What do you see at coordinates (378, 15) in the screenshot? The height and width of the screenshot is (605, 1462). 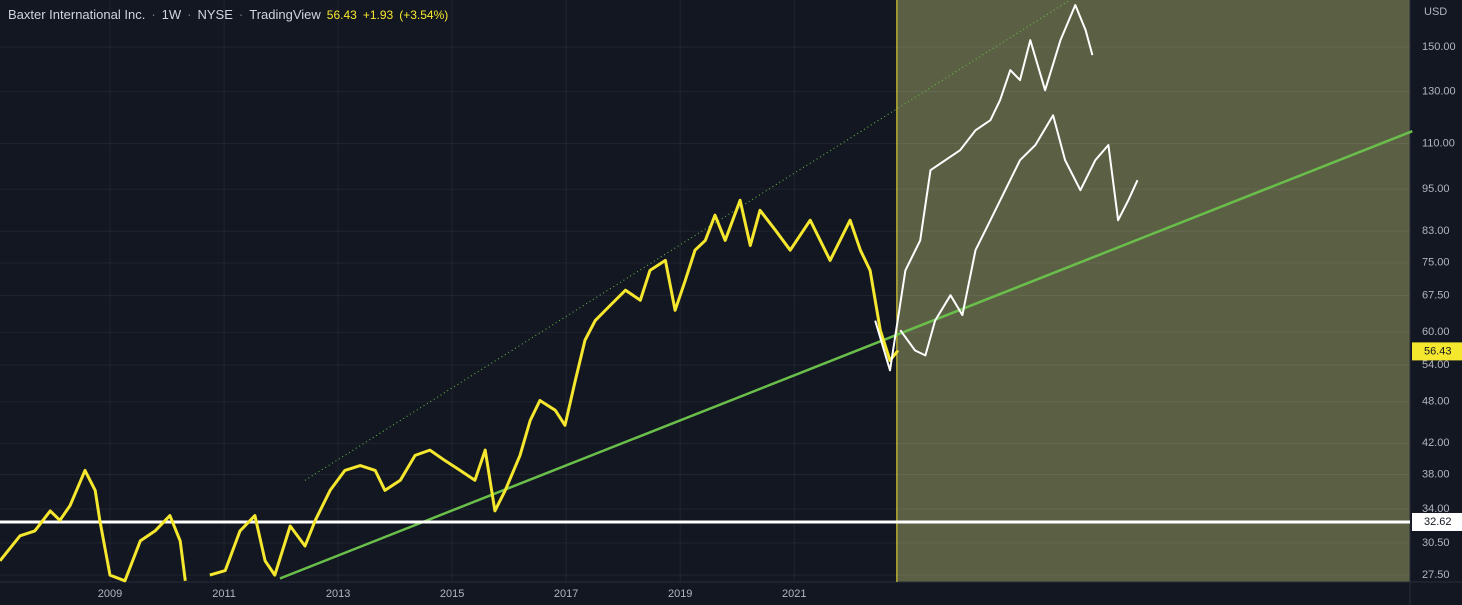 I see `change: +1.93` at bounding box center [378, 15].